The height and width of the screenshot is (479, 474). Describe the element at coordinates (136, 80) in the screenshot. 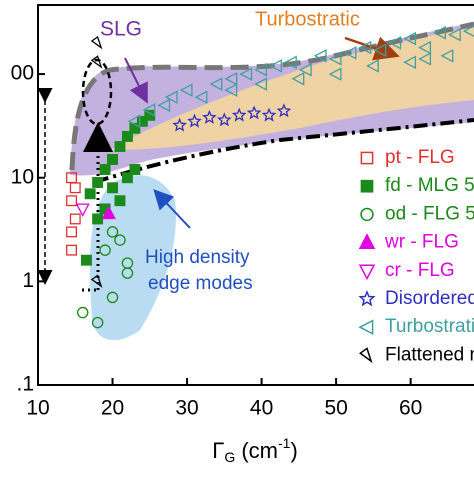

I see `slg-arrow` at that location.